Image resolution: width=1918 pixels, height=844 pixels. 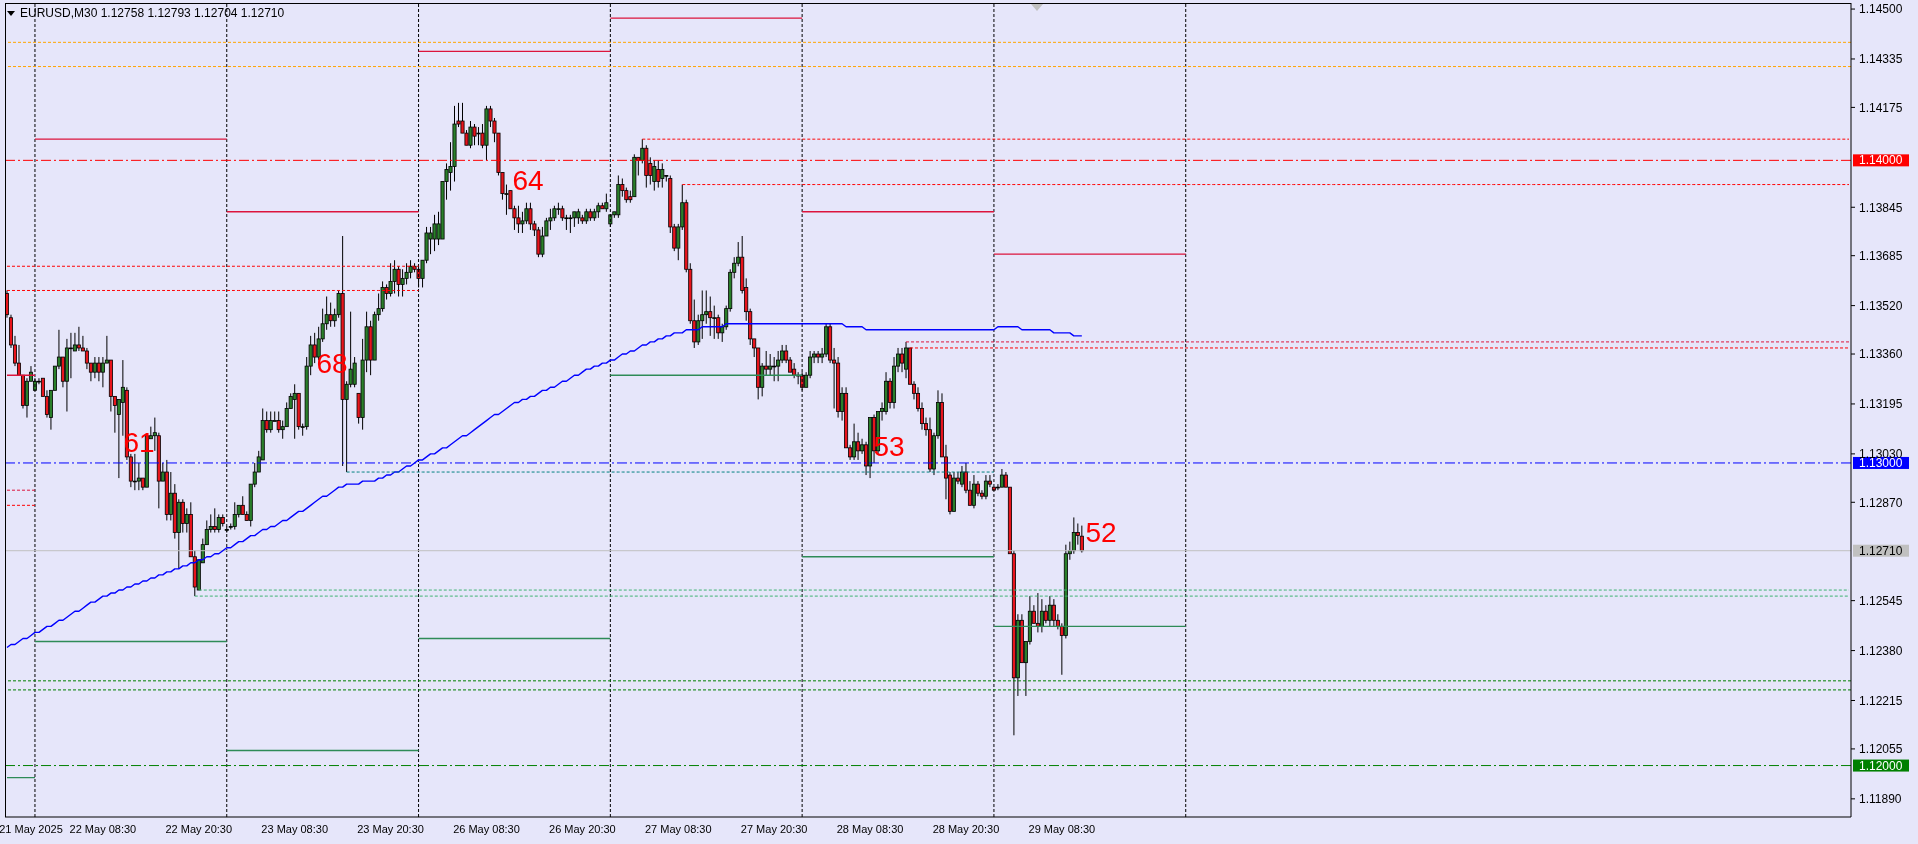 What do you see at coordinates (31, 828) in the screenshot?
I see `x-tick-label: 21 May 2025` at bounding box center [31, 828].